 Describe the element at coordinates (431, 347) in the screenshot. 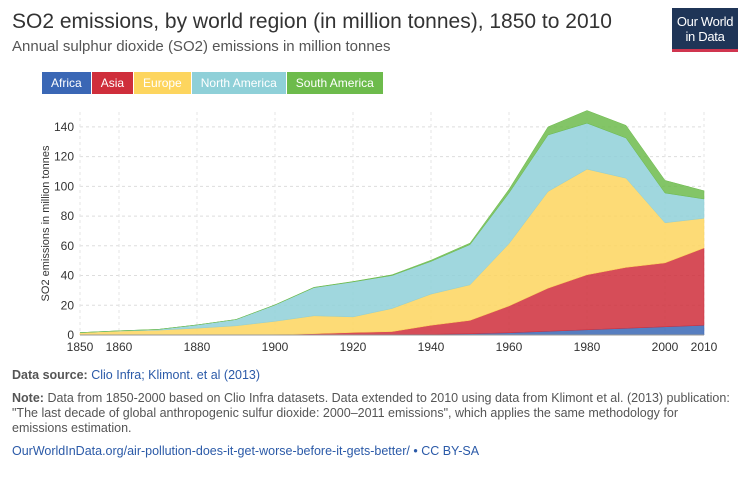

I see `x-tick-label: 1940` at that location.